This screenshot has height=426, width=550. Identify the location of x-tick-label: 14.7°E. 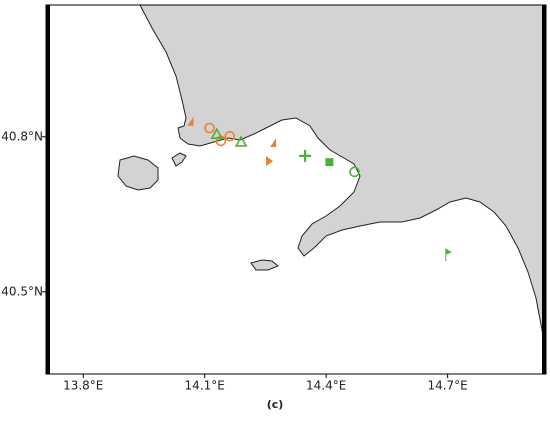
(447, 386).